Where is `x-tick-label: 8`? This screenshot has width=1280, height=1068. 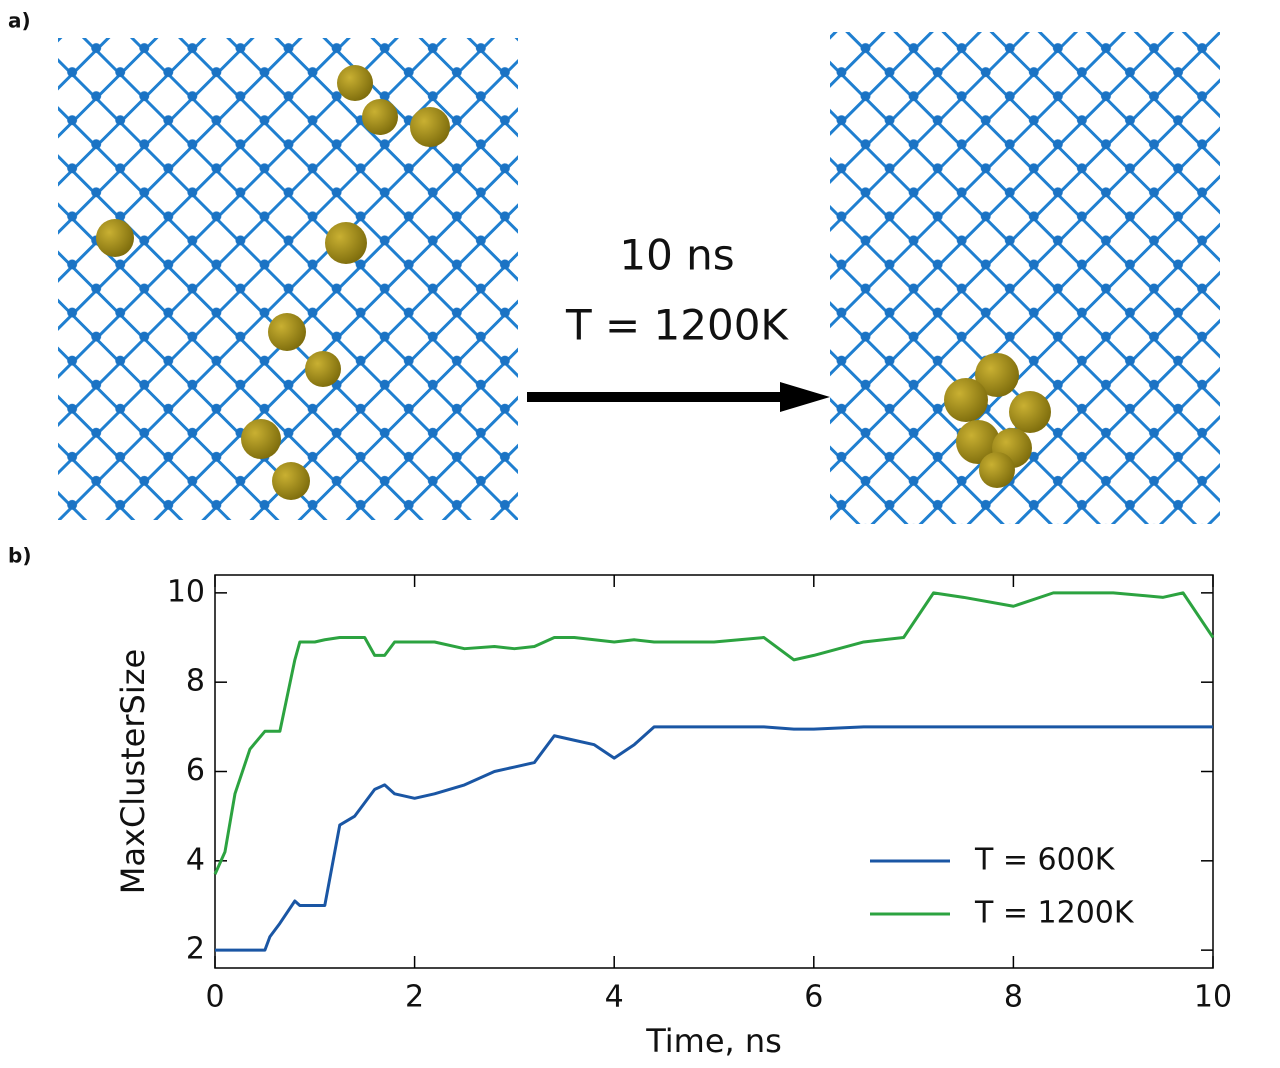
x-tick-label: 8 is located at coordinates (1013, 997).